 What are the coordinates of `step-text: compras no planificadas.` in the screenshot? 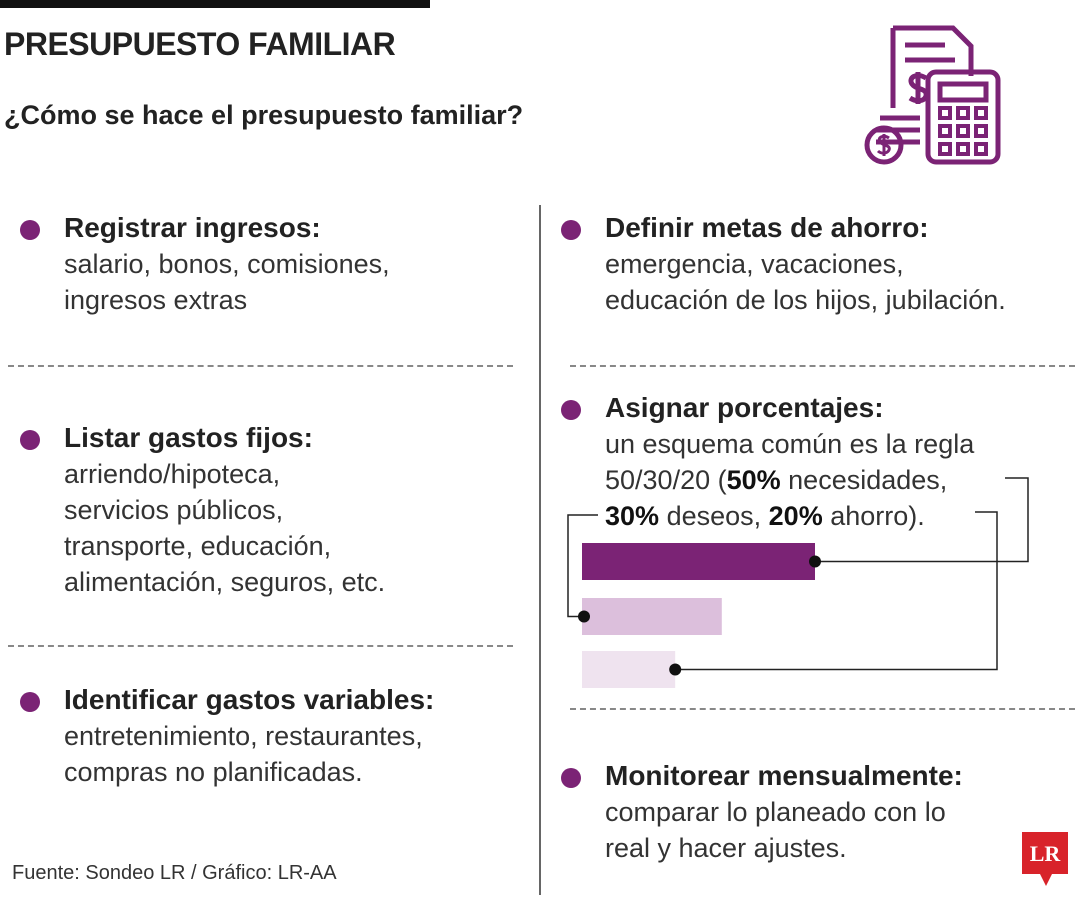 It's located at (213, 772).